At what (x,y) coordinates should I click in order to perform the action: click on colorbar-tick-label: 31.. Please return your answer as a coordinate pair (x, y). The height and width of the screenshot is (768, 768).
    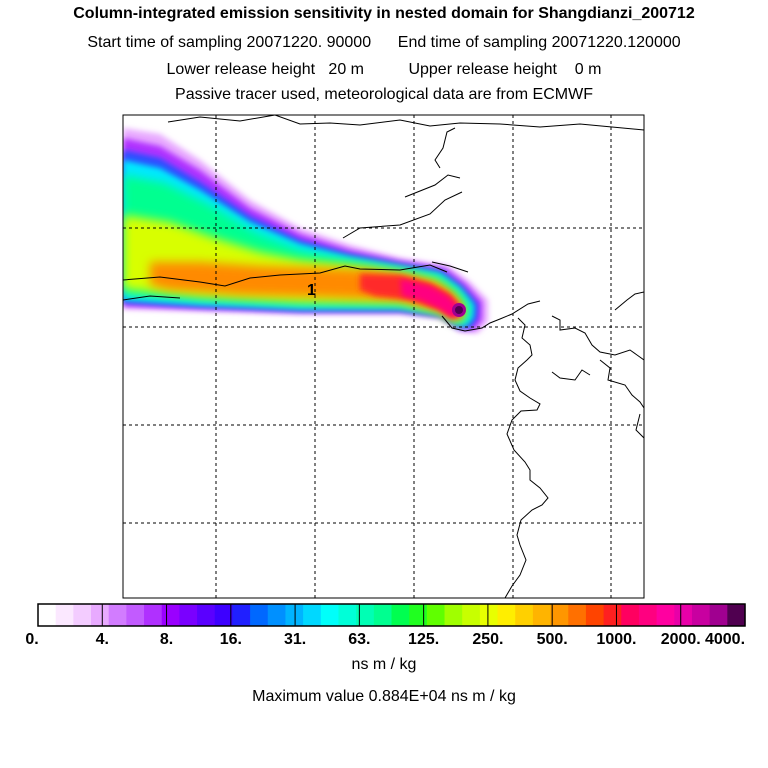
    Looking at the image, I should click on (295, 639).